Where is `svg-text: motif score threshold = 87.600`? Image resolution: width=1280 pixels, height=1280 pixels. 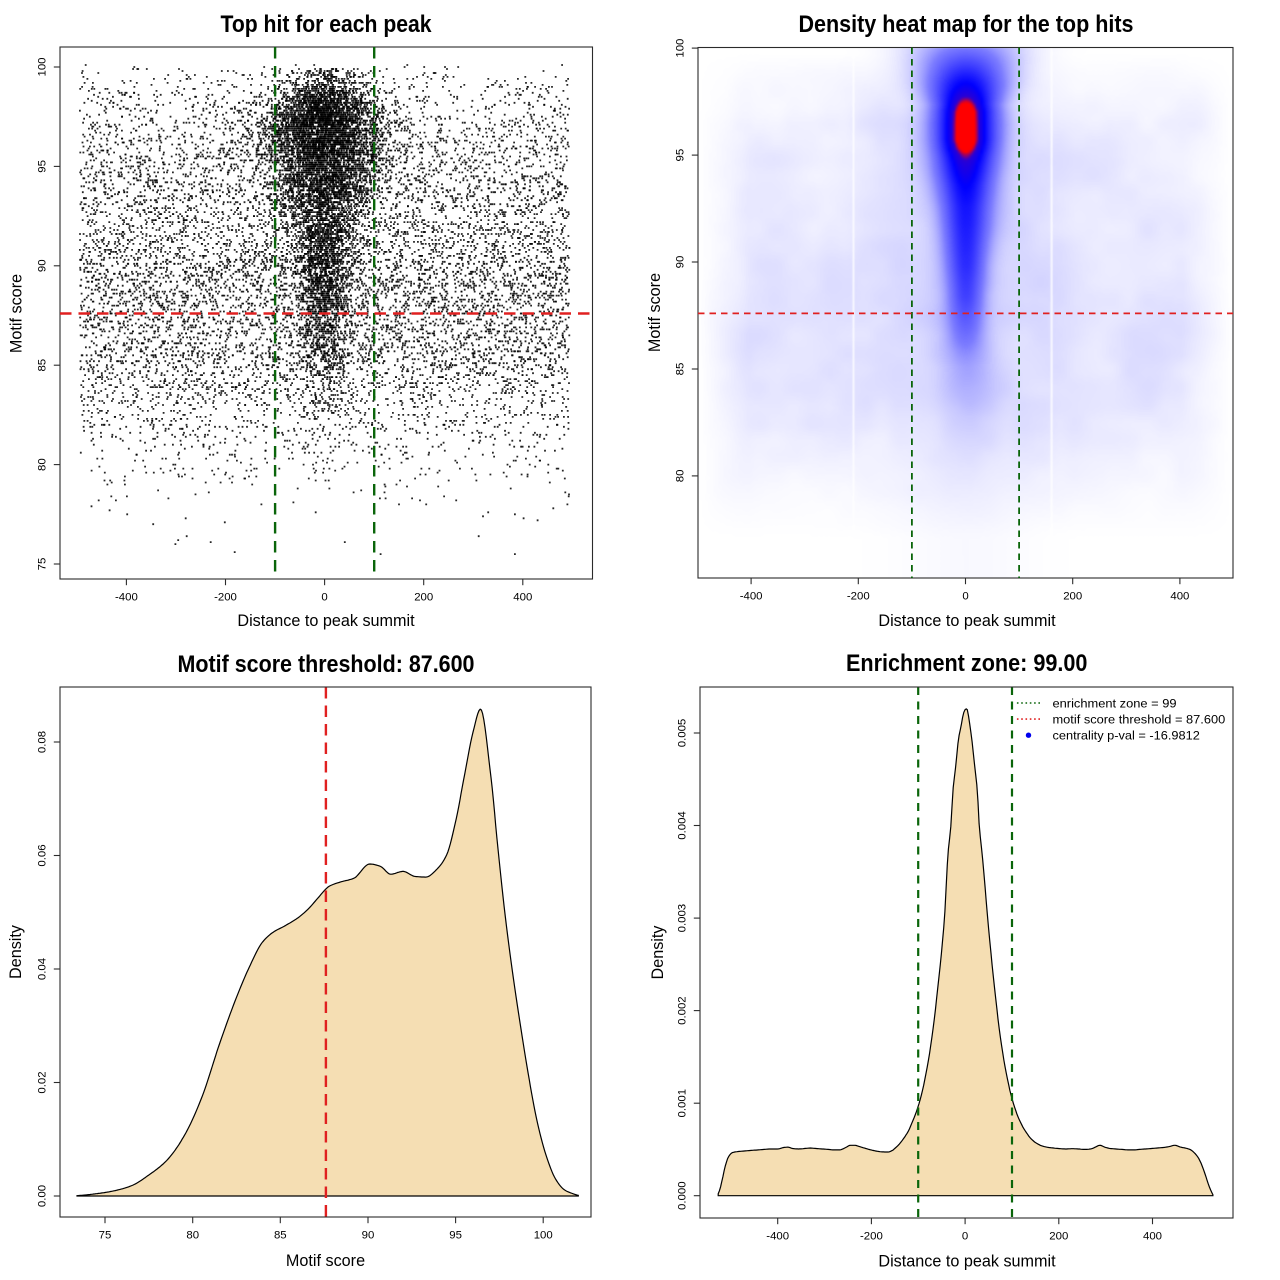
svg-text: motif score threshold = 87.600 is located at coordinates (1139, 719).